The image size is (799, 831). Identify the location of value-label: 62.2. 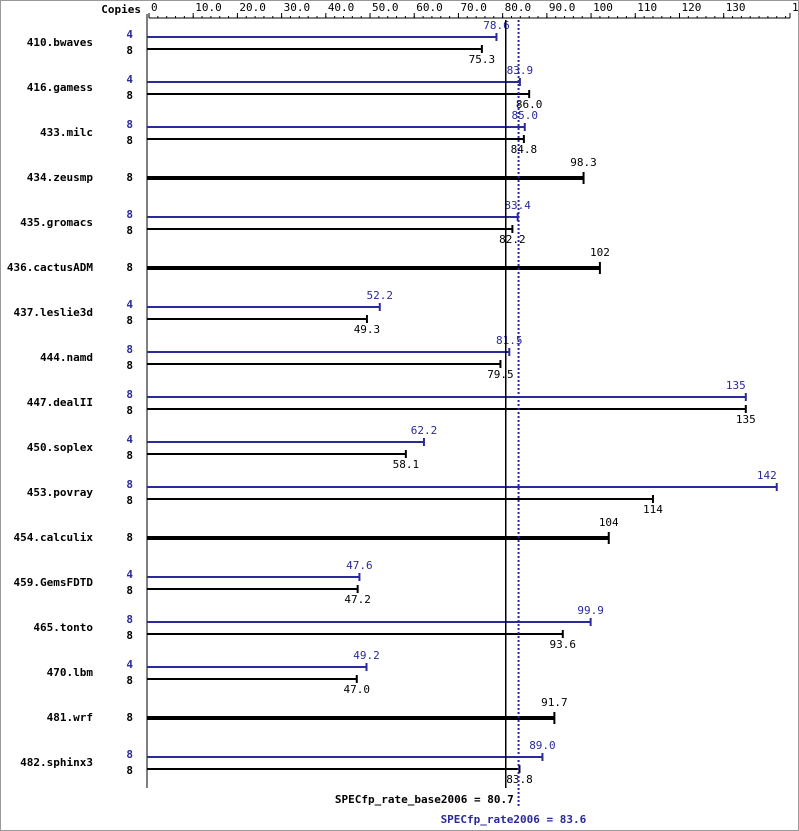
(424, 430).